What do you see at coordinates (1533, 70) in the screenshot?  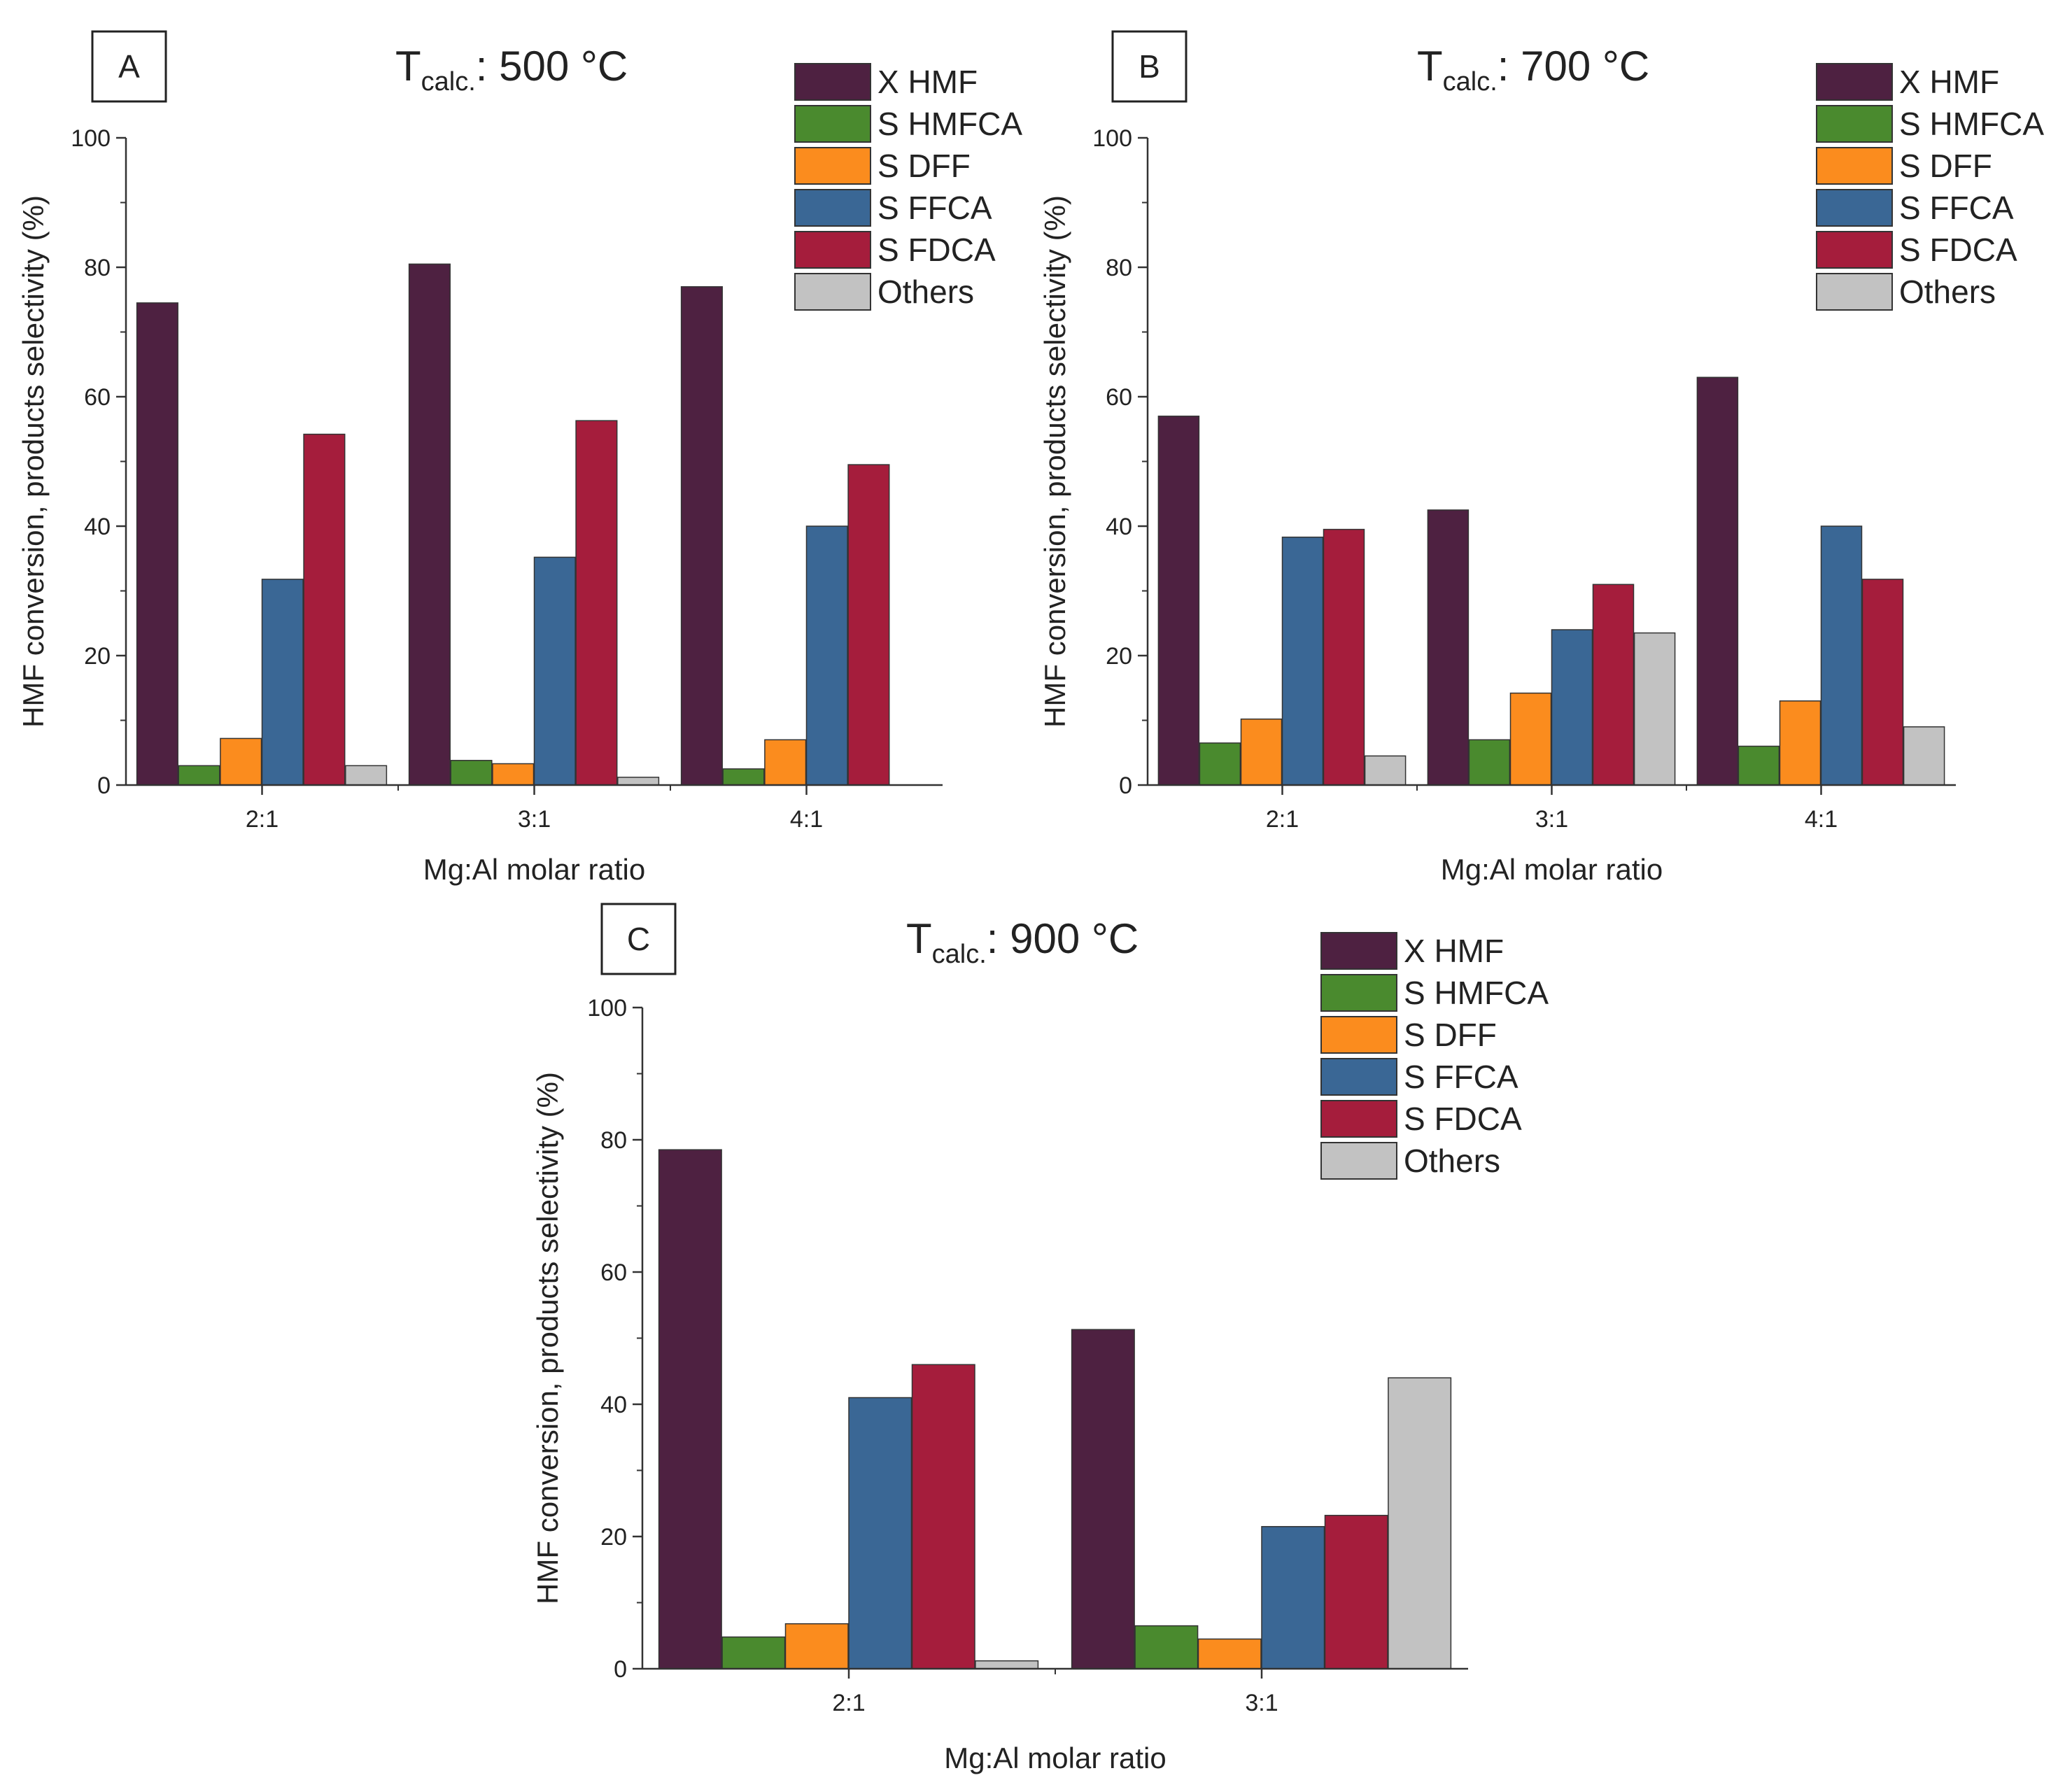 I see `chart-title: Tcalc.: 700 °C` at bounding box center [1533, 70].